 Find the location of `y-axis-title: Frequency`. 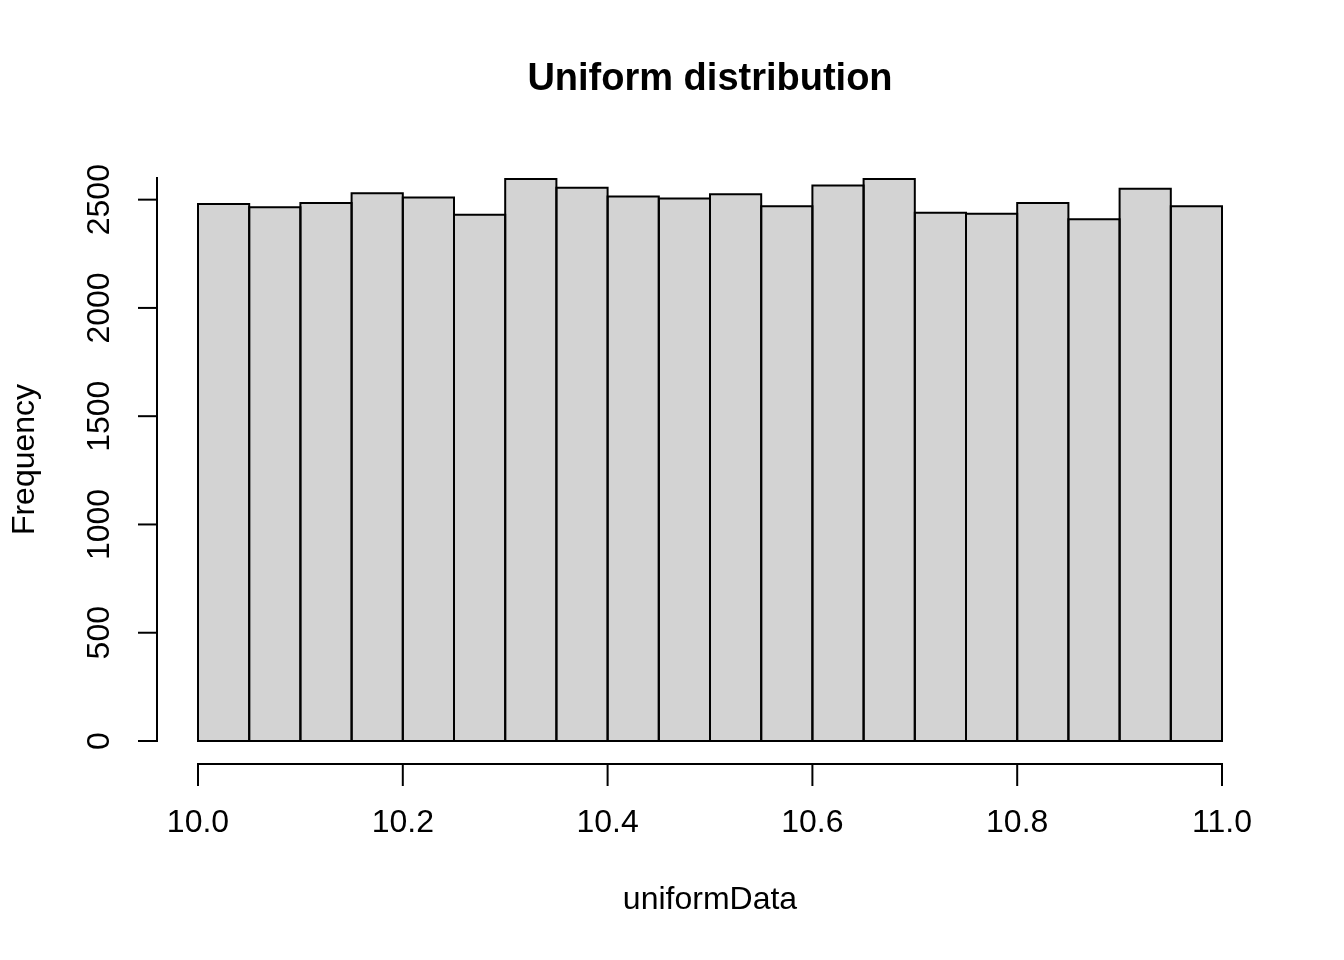

y-axis-title: Frequency is located at coordinates (22, 459).